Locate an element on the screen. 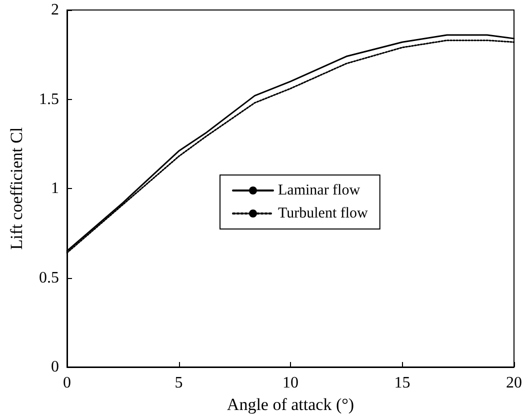 This screenshot has width=525, height=420. y-tick-label: 1.5 is located at coordinates (49, 99).